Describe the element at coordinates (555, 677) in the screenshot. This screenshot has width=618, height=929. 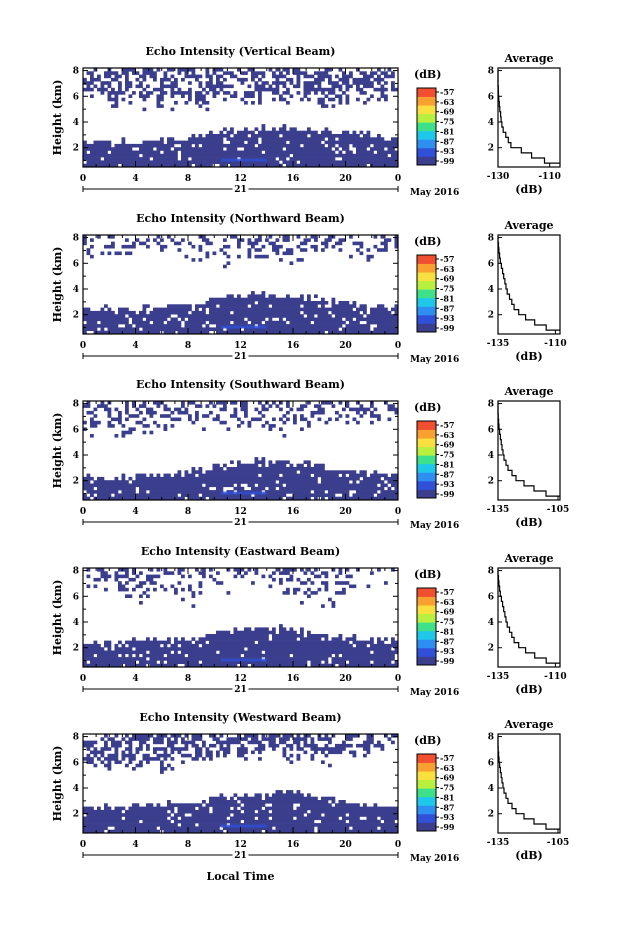
I see `profile-x-tick-label: -110` at that location.